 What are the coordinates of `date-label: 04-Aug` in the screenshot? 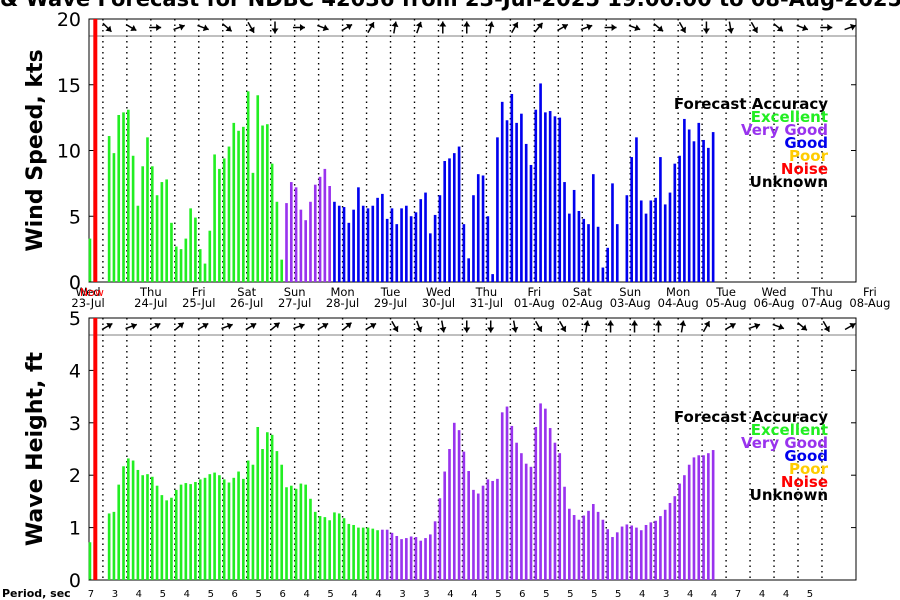 It's located at (678, 303).